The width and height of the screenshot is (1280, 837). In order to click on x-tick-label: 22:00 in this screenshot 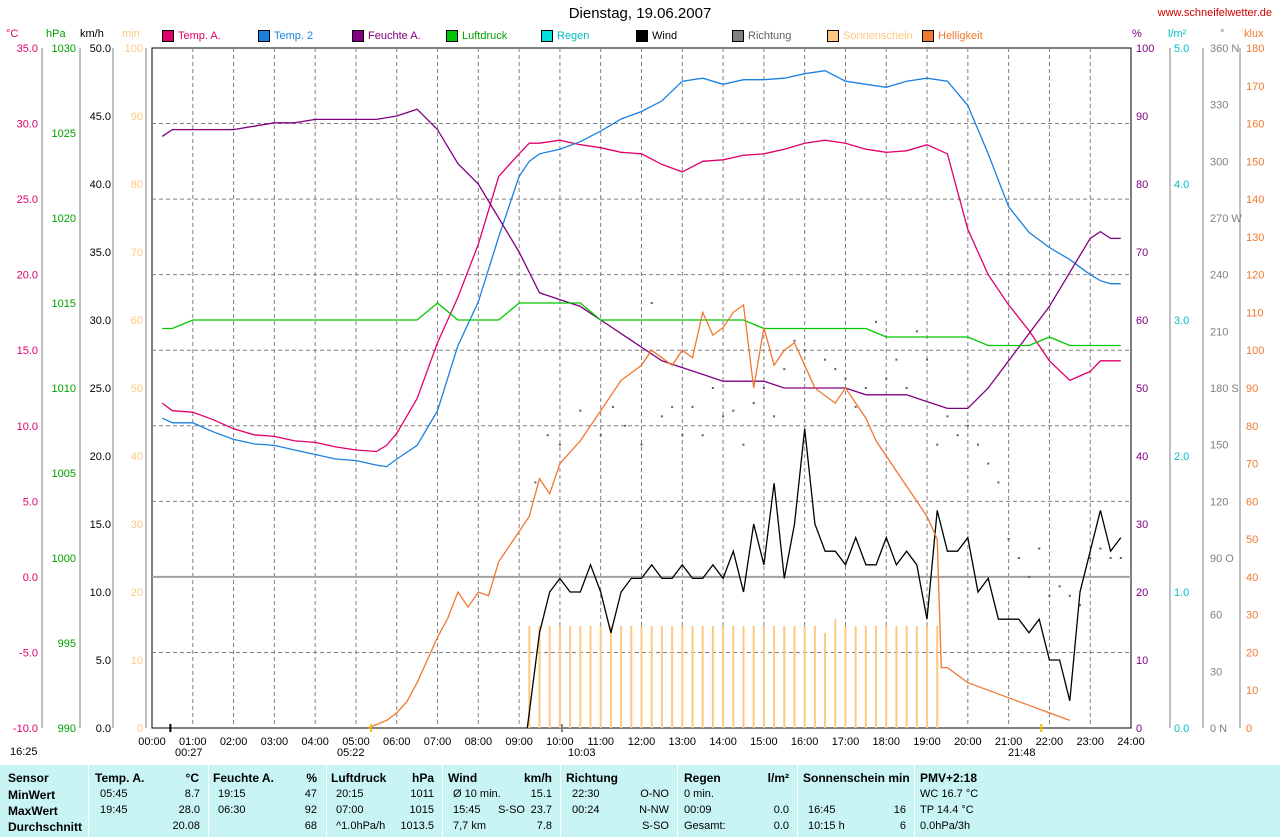, I will do `click(1050, 742)`.